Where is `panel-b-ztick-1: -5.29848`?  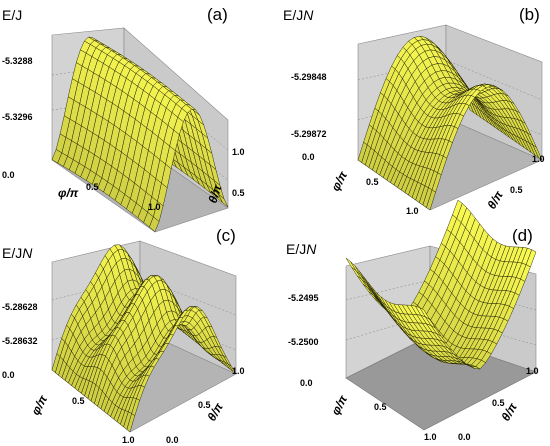
panel-b-ztick-1: -5.29848 is located at coordinates (309, 77).